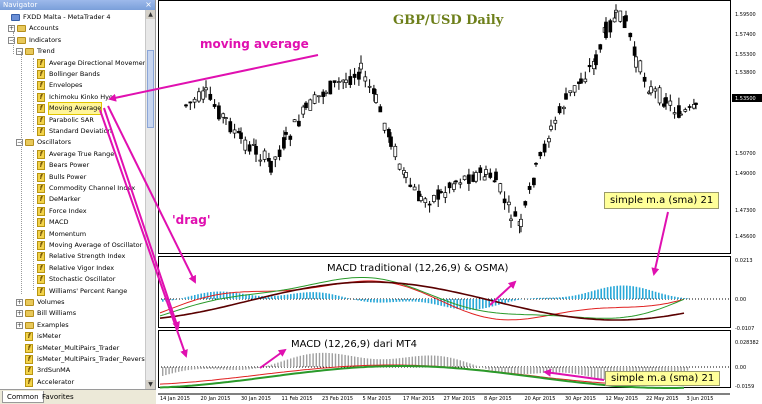 The image size is (762, 404). I want to click on tree-item: − Oscillators, so click(73, 142).